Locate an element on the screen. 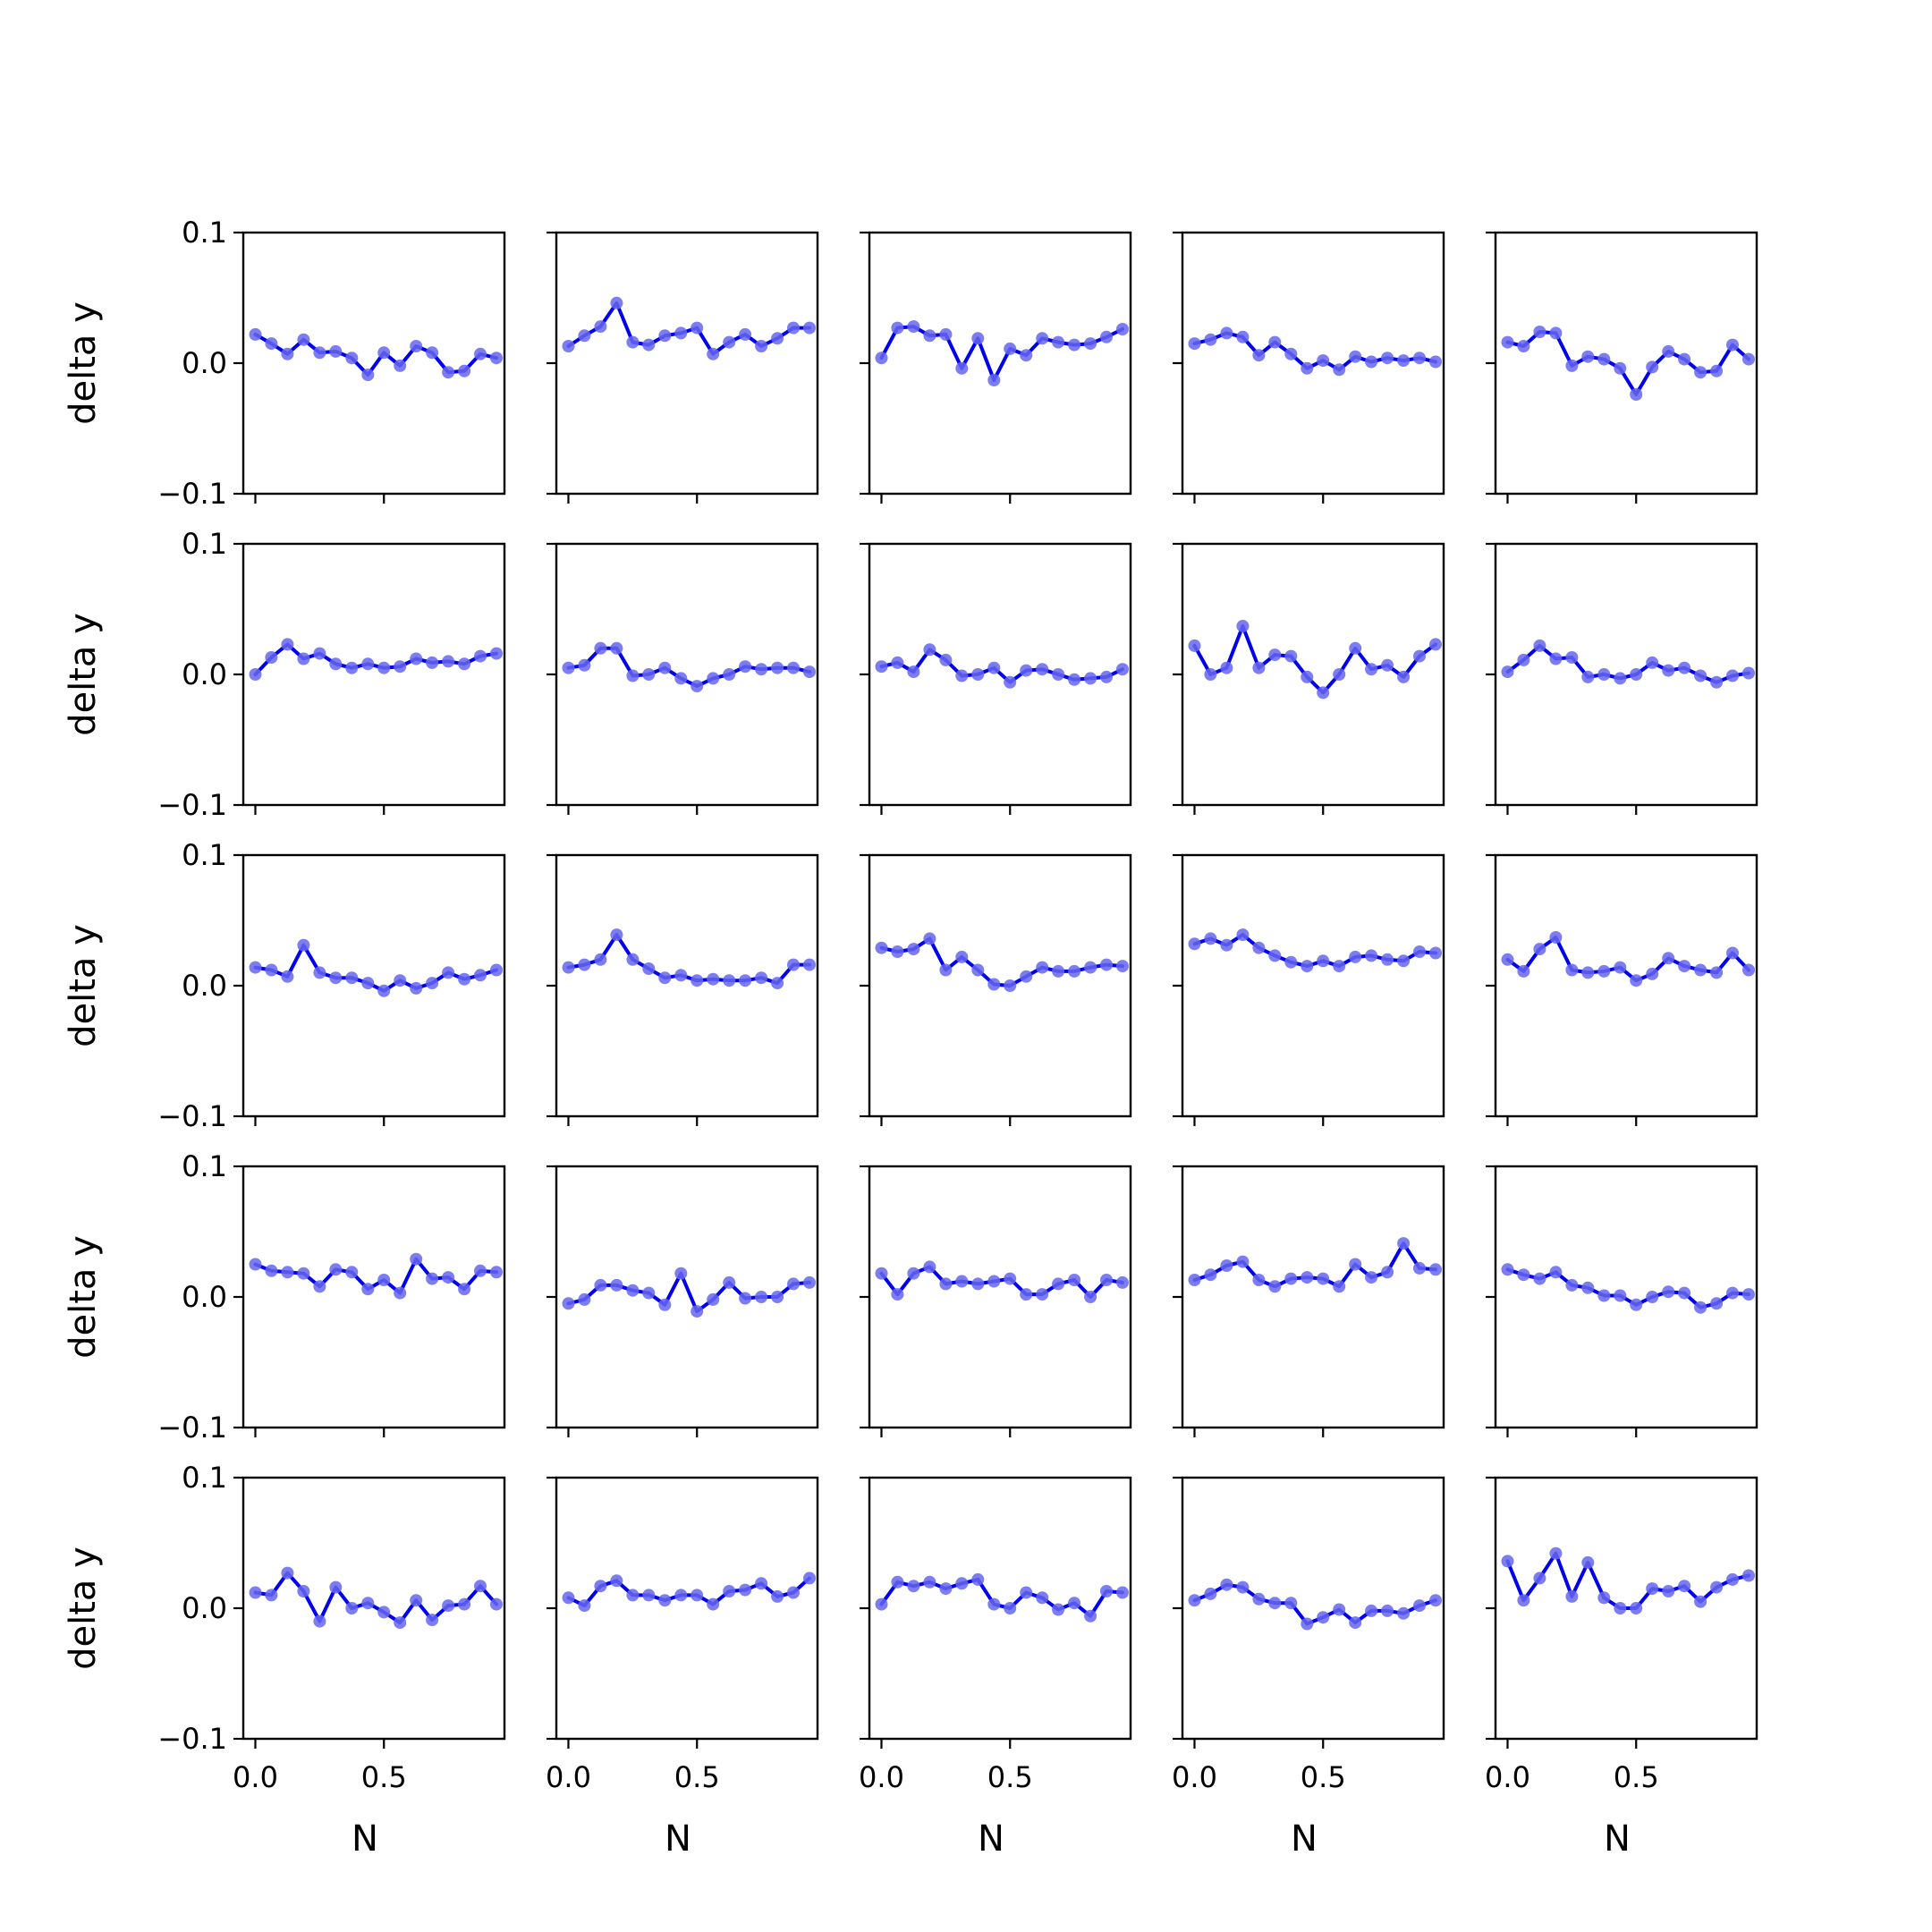 This screenshot has width=1932, height=1932. x-tick-label: 0.0 is located at coordinates (1194, 1777).